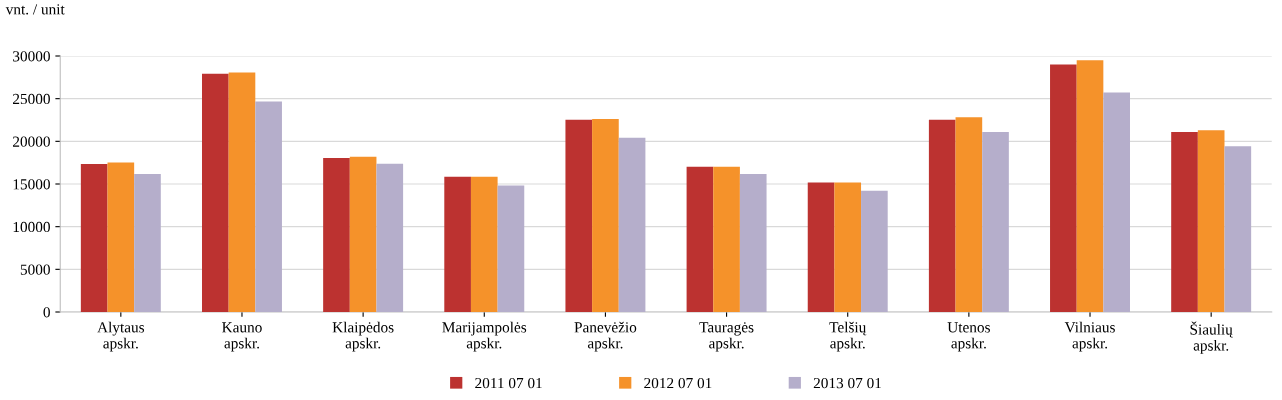 The image size is (1282, 400). What do you see at coordinates (848, 336) in the screenshot?
I see `x-tick-label: Telšių apskr.` at bounding box center [848, 336].